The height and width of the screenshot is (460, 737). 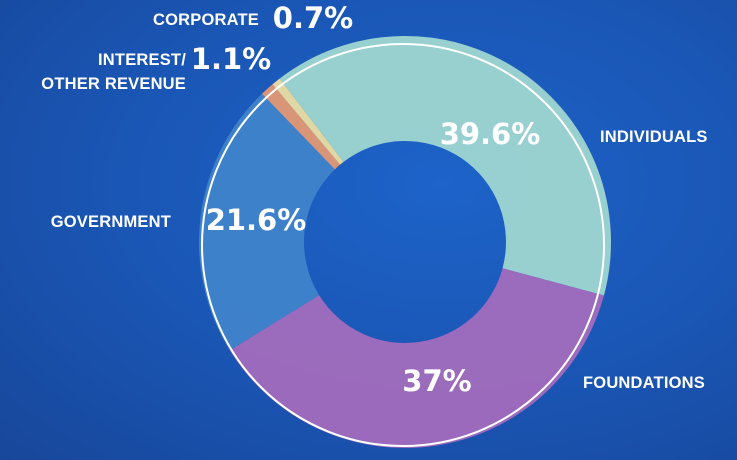 I want to click on value-label: 21.6%, so click(x=256, y=220).